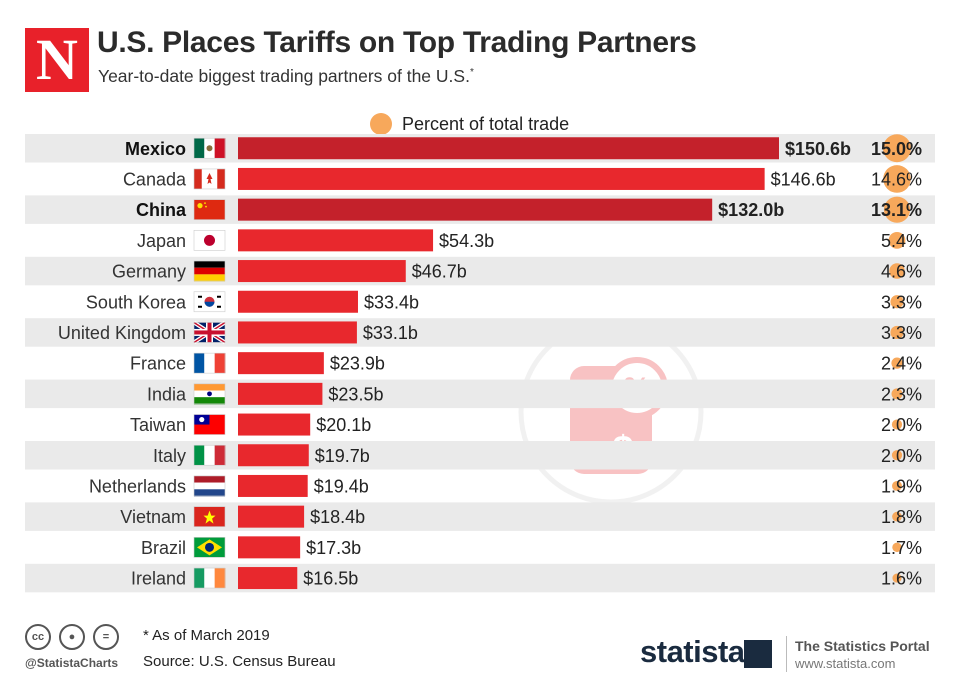 The image size is (960, 684). Describe the element at coordinates (155, 179) in the screenshot. I see `category-label: Canada` at that location.